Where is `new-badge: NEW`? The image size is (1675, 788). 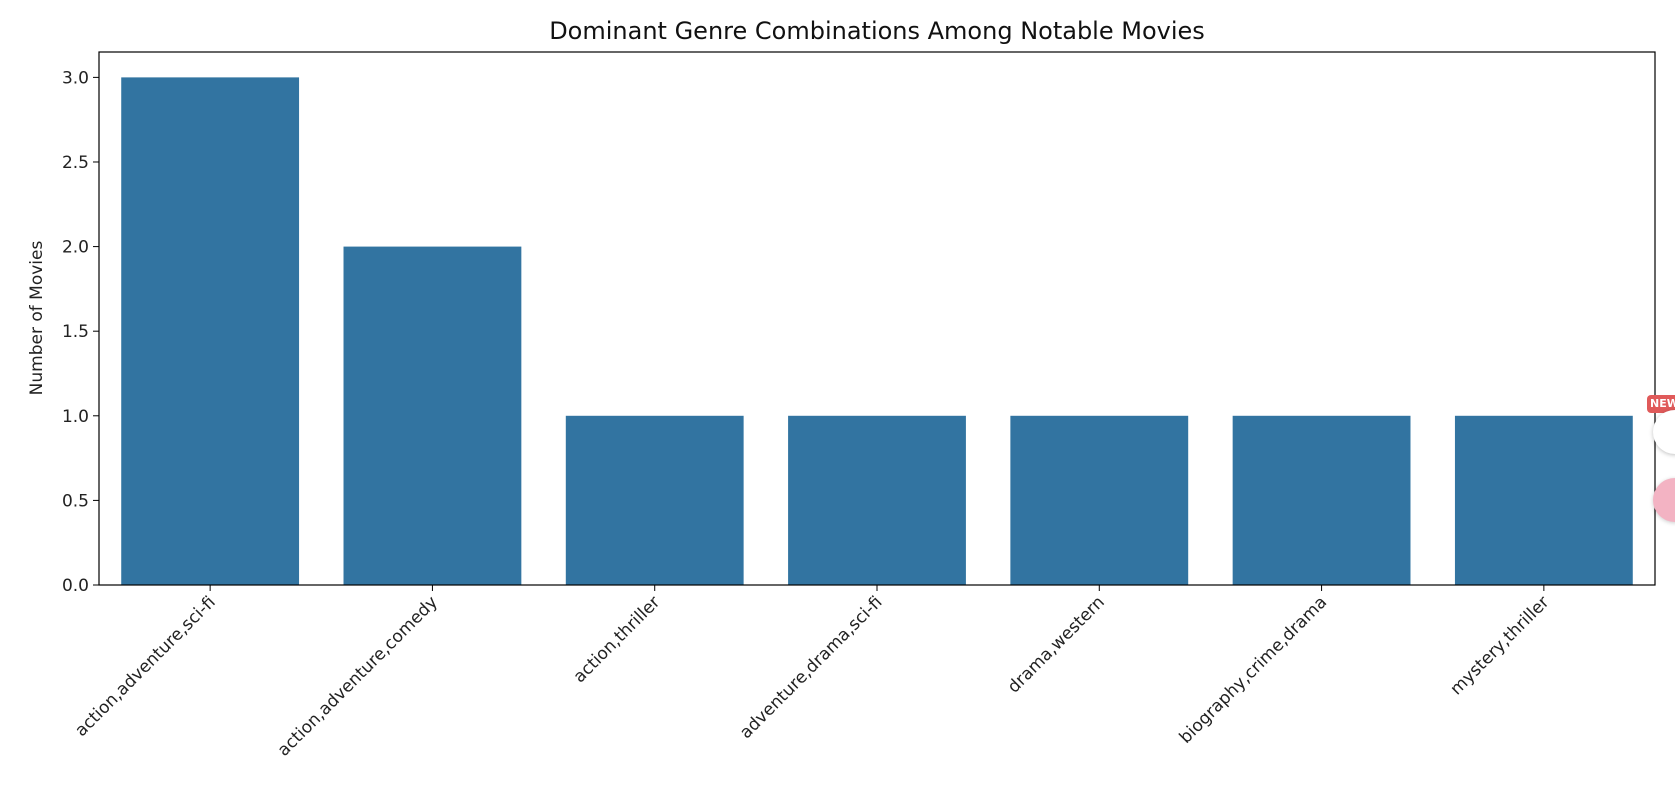
new-badge: NEW is located at coordinates (1661, 404).